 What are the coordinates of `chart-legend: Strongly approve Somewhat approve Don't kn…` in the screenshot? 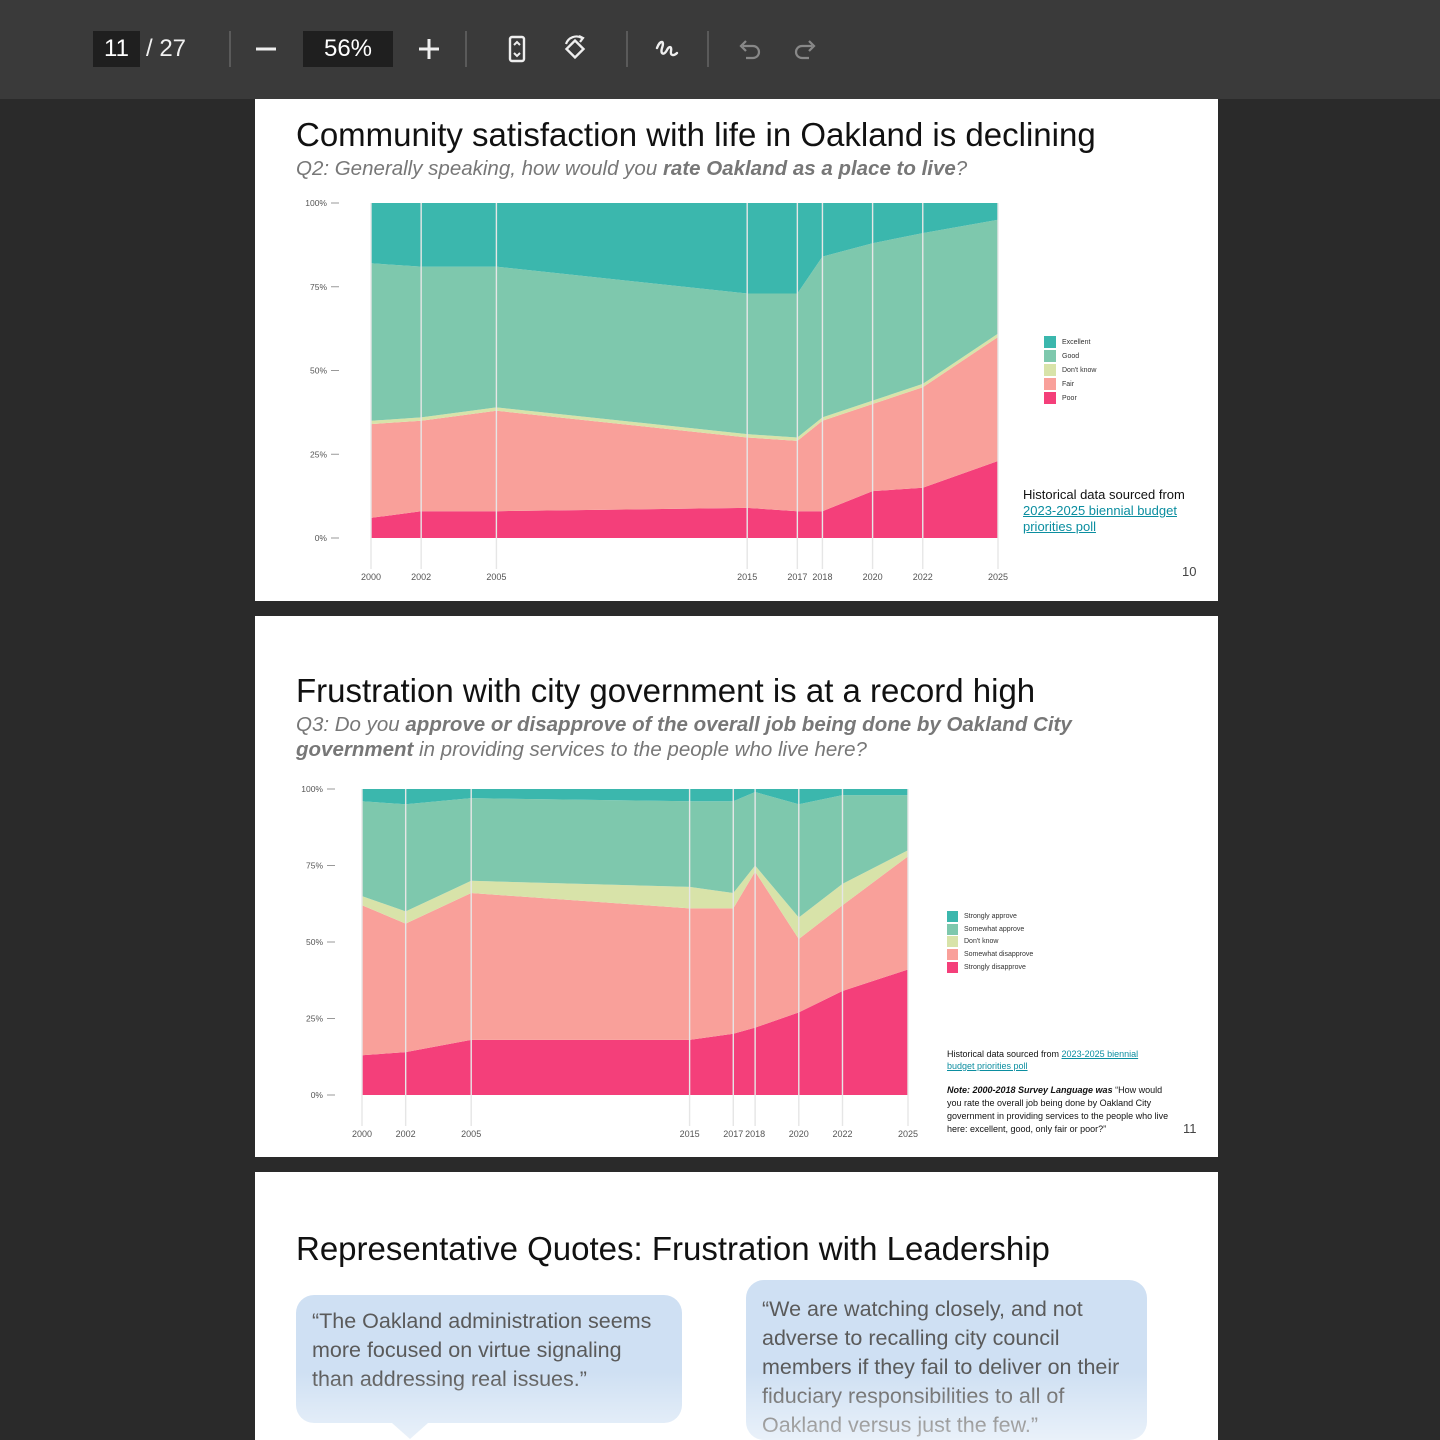 It's located at (990, 941).